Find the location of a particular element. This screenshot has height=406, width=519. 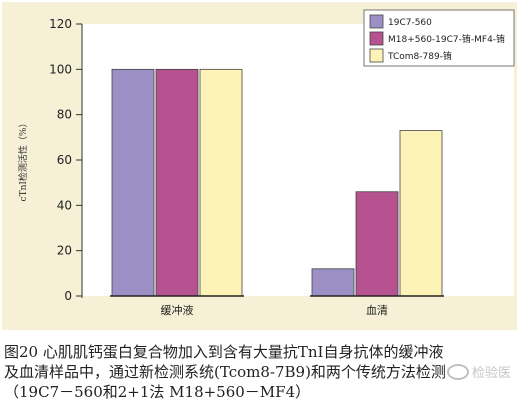

caption-line-1: 图20 心肌肌钙蛋白复合物加入到含有大量抗TnI自身抗体的缓冲液 is located at coordinates (224, 352).